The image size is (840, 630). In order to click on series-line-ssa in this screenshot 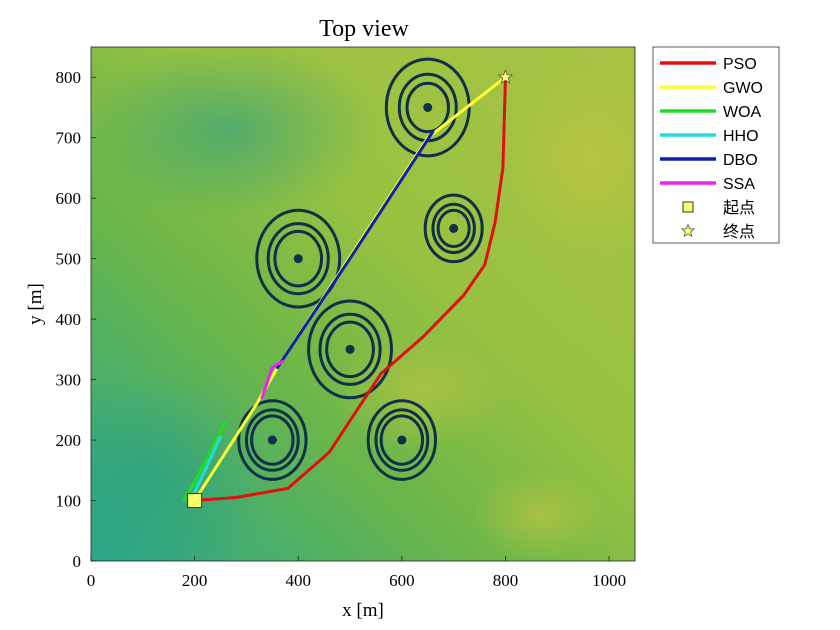, I will do `click(272, 379)`.